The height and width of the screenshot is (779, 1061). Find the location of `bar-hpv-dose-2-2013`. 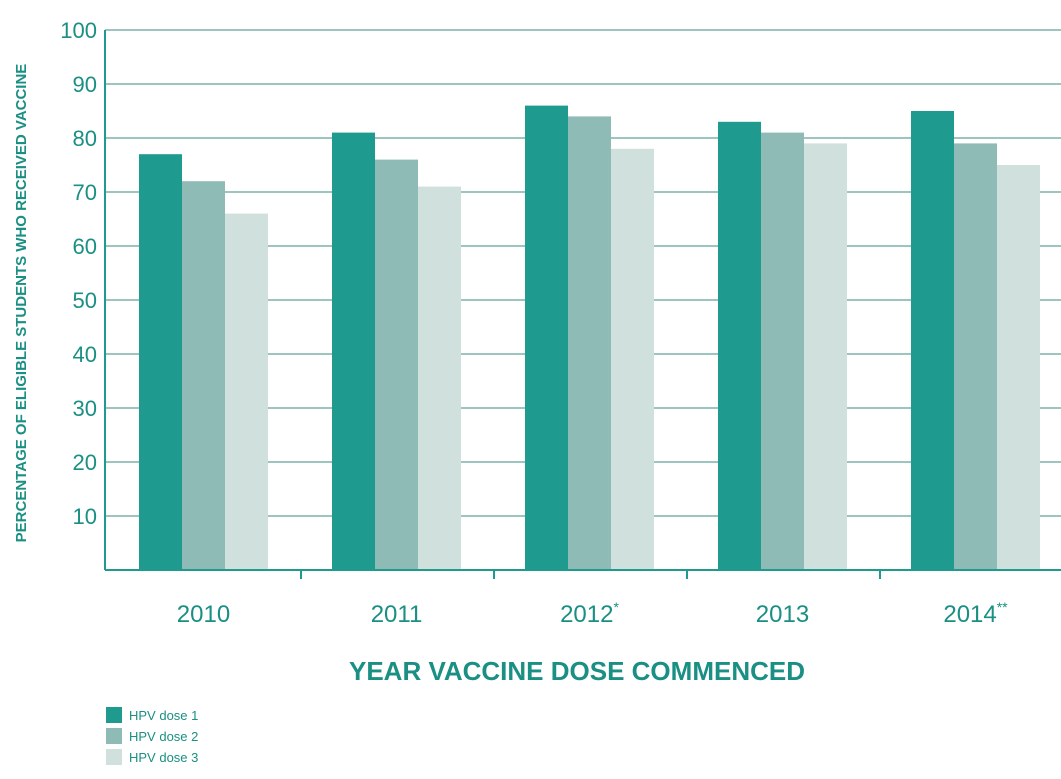

bar-hpv-dose-2-2013 is located at coordinates (782, 351).